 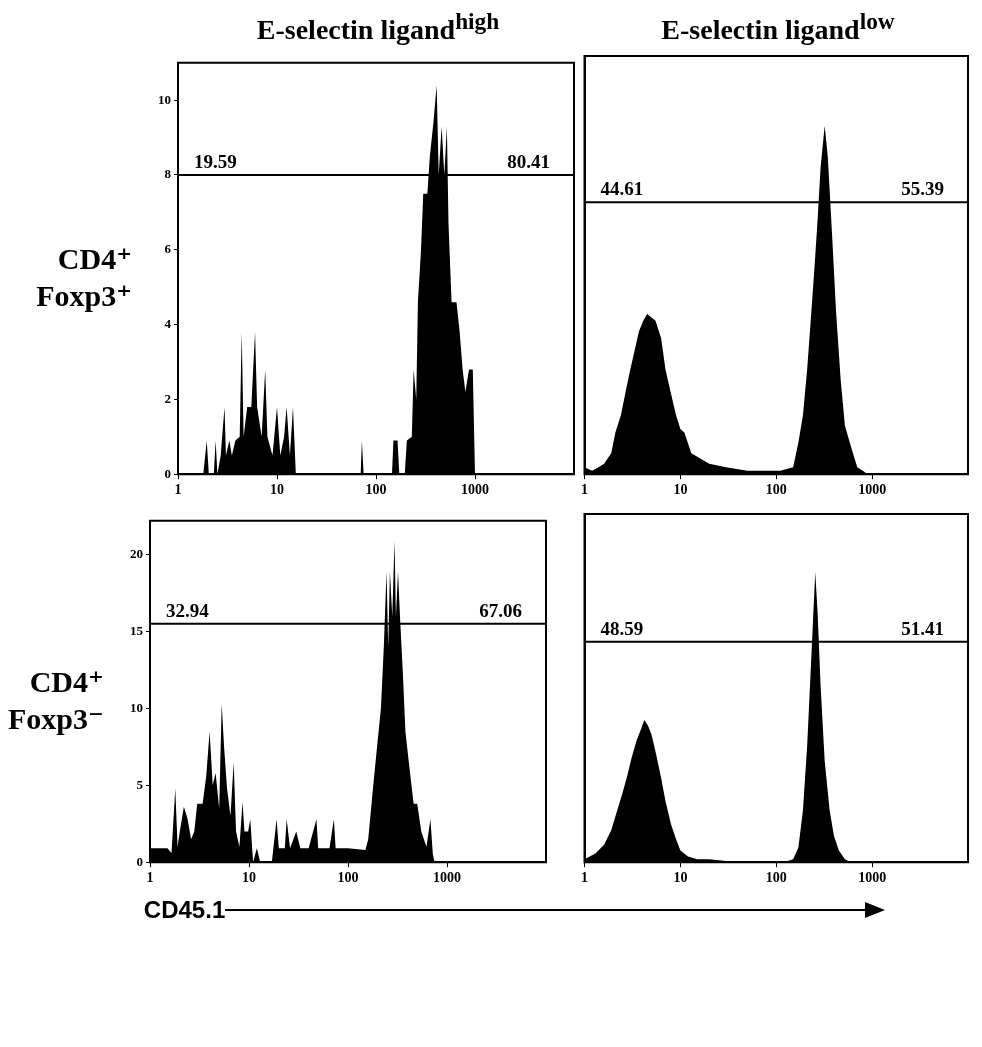 What do you see at coordinates (922, 189) in the screenshot?
I see `annotation: 55.39` at bounding box center [922, 189].